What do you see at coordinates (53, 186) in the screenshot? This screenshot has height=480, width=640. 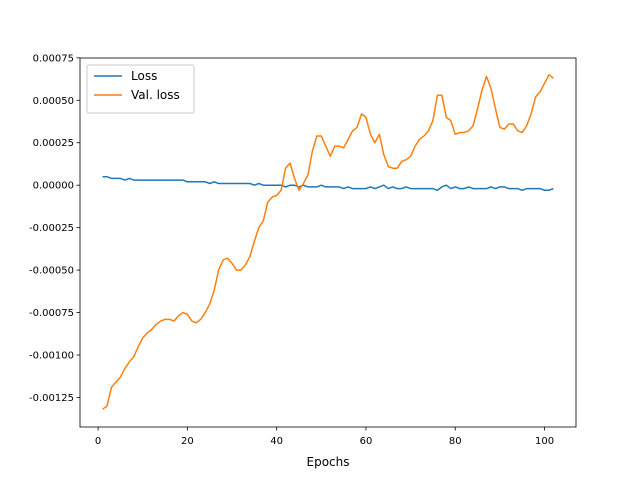 I see `y-tick-label: 0.00000` at bounding box center [53, 186].